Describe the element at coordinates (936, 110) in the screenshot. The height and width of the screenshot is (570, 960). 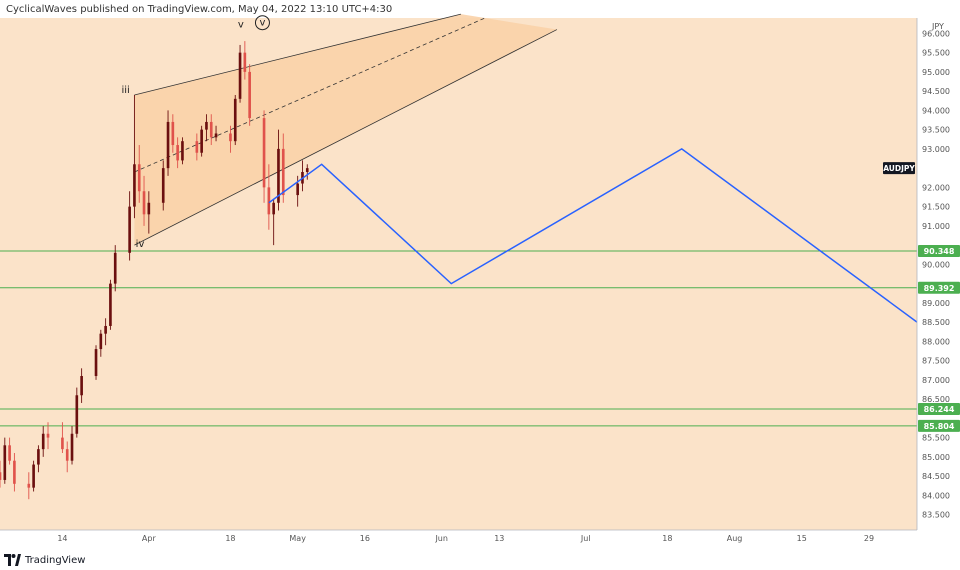
I see `price-tick-label: 94.000` at that location.